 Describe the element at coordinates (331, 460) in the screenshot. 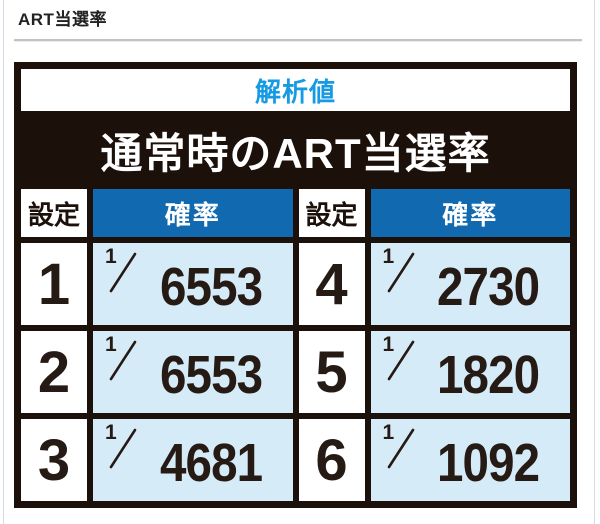

I see `setting-cell: 6` at that location.